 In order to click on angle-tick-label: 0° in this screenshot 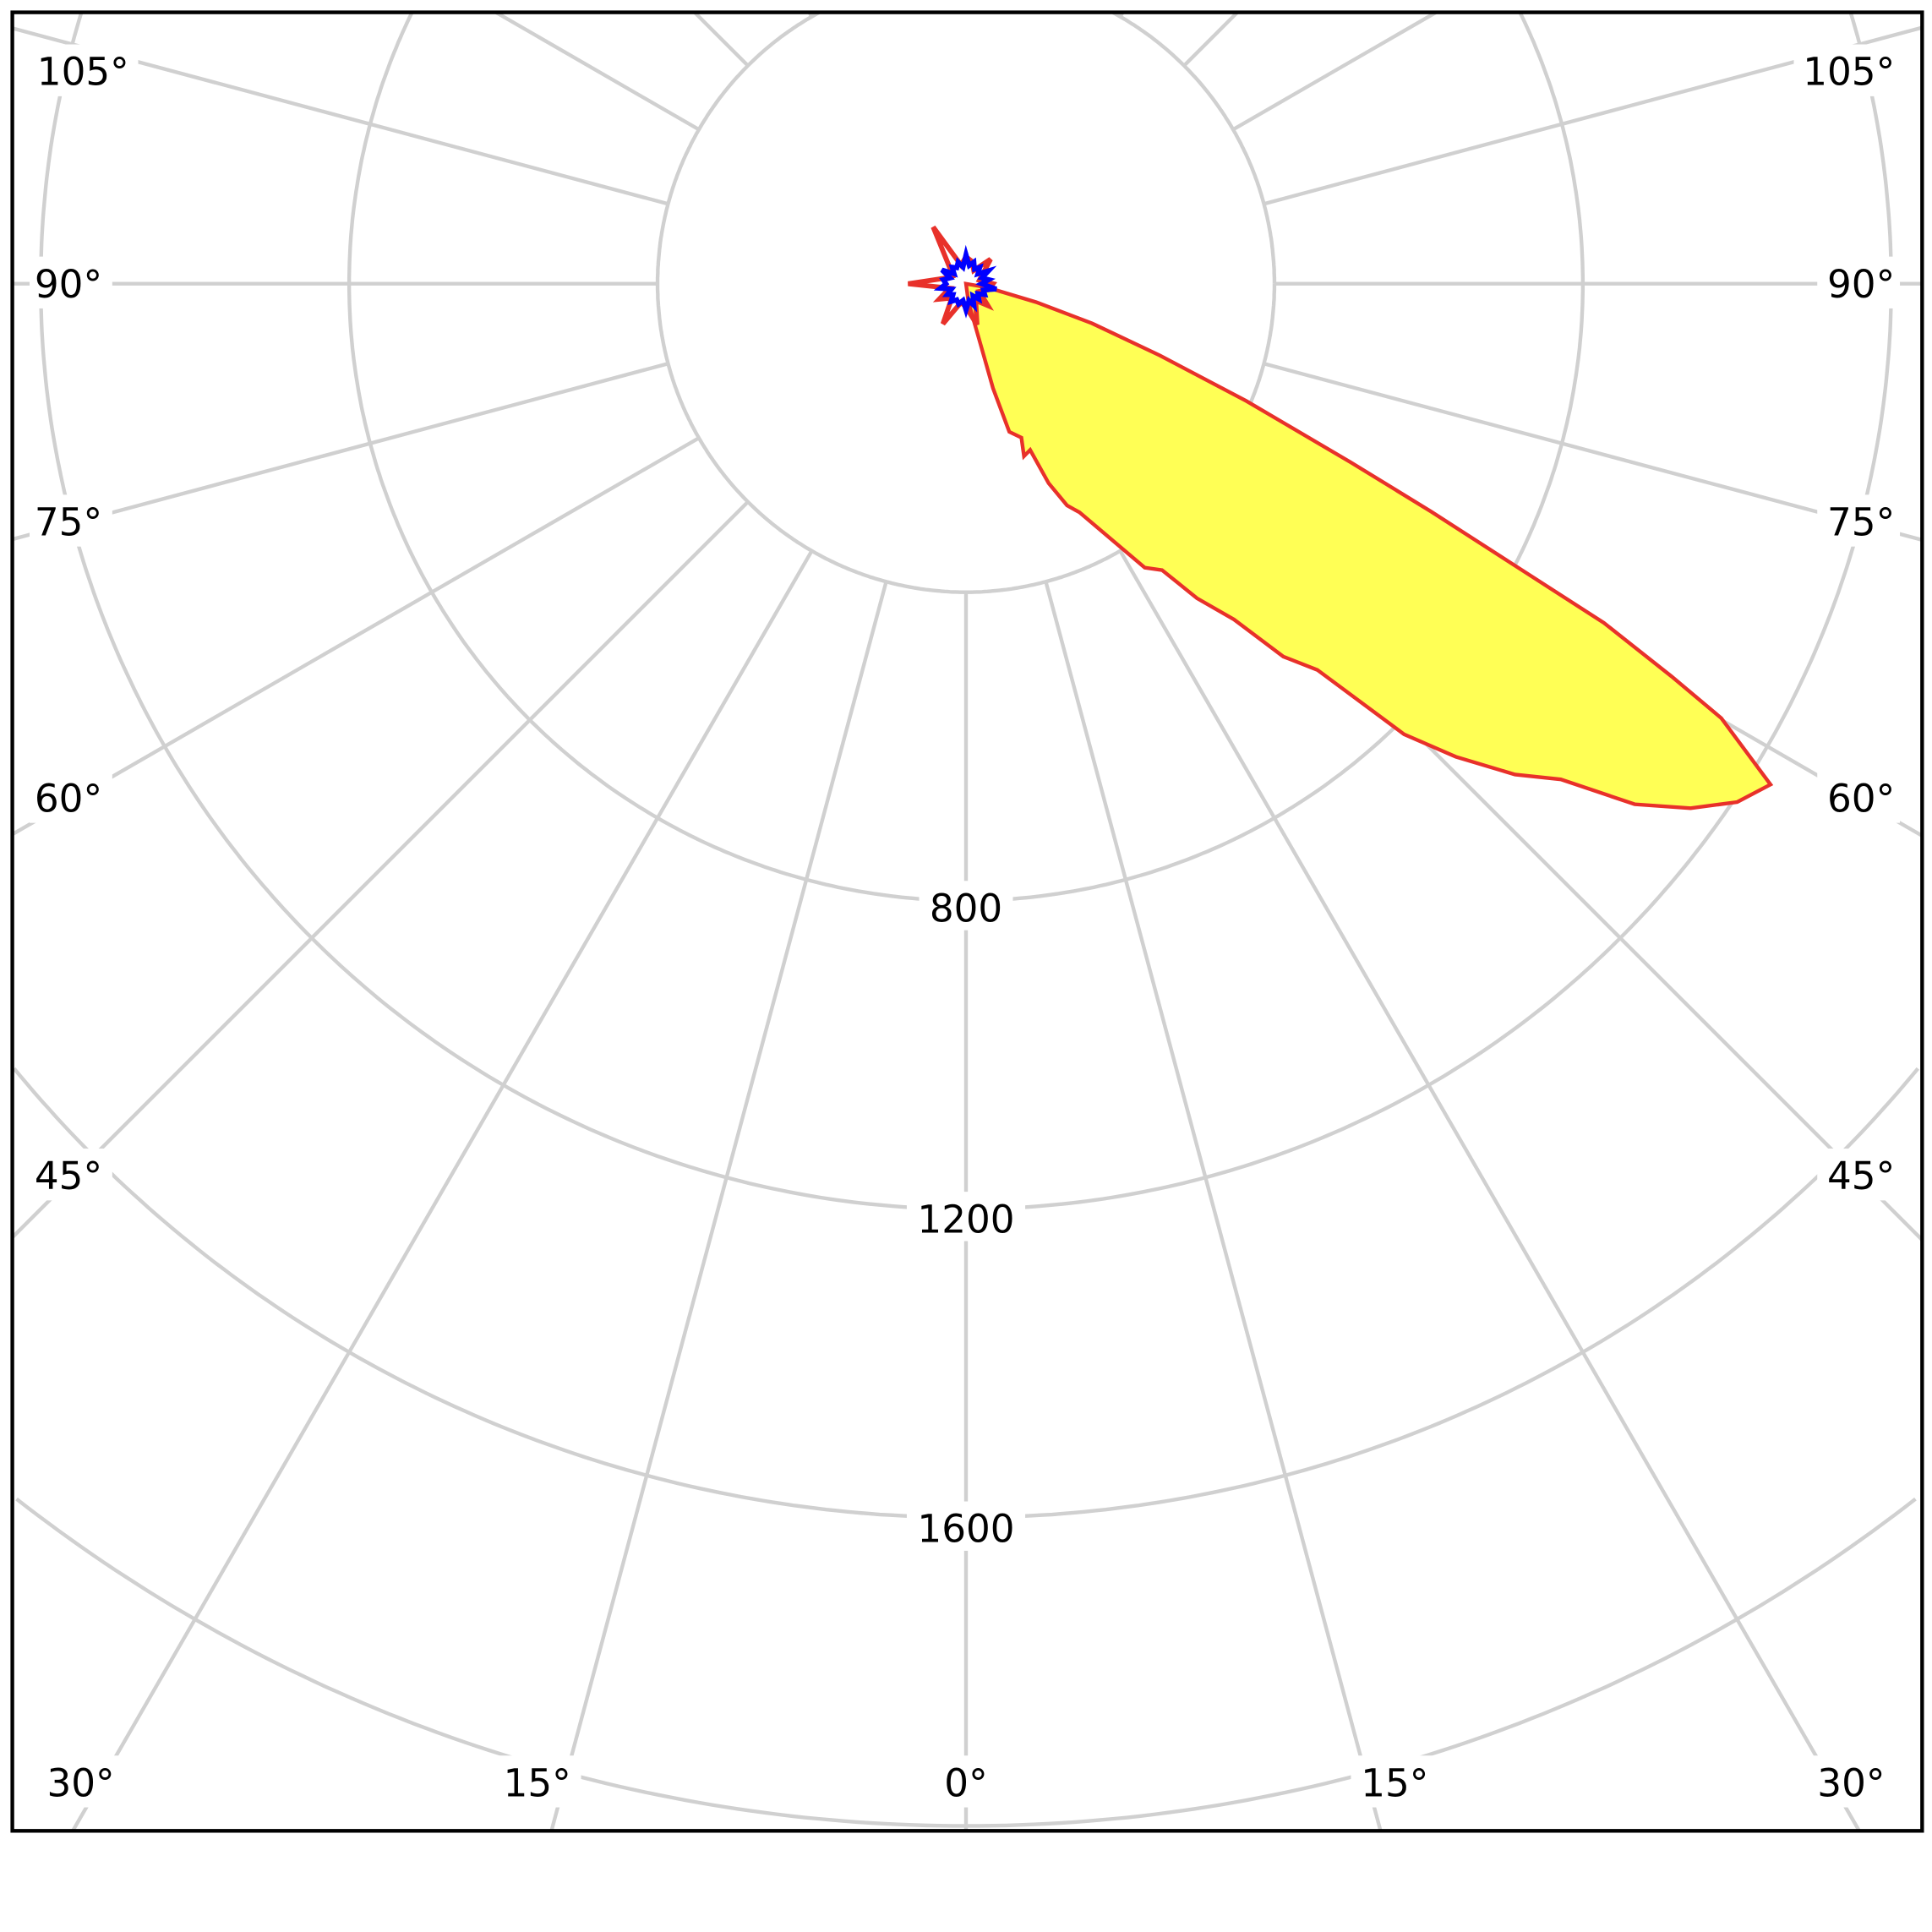, I will do `click(965, 1782)`.